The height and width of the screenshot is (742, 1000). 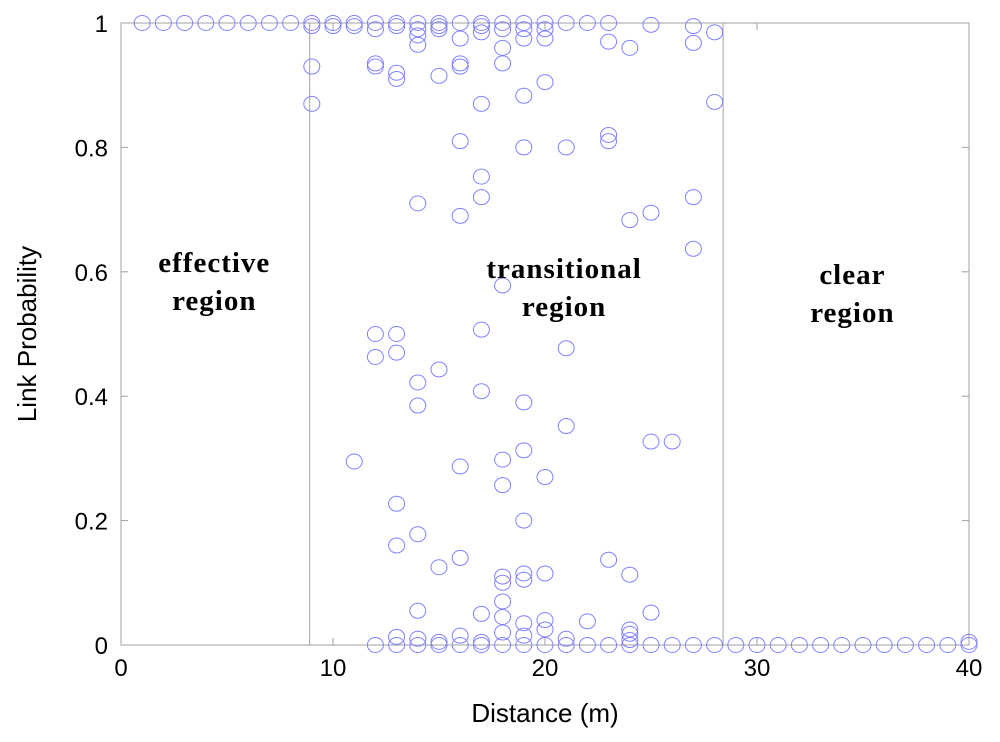 I want to click on x-tick-label: 0, so click(x=120, y=668).